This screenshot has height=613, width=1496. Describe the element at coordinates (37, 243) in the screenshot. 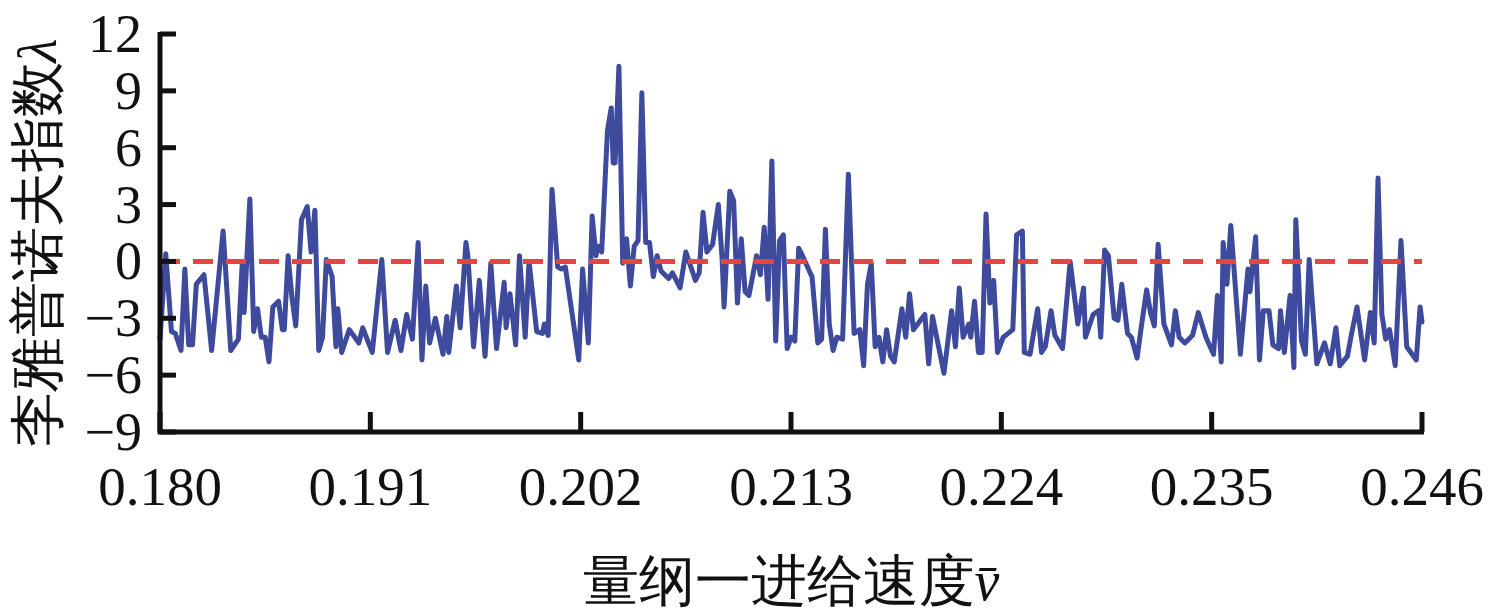

I see `ylabel: 李雅普诺夫指数λ` at that location.